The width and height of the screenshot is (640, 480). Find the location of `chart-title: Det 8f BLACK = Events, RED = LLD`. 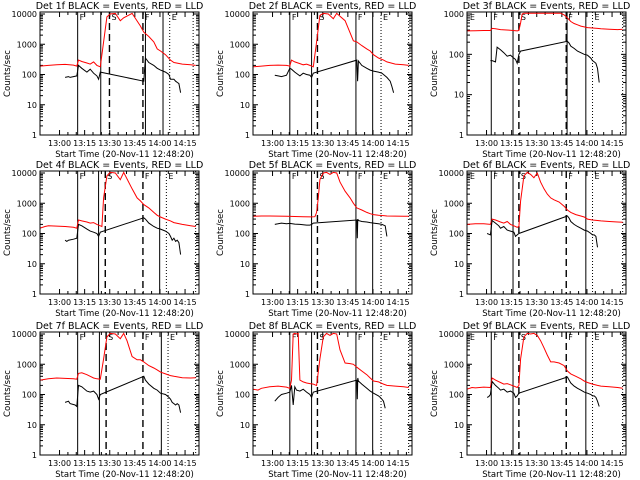

chart-title: Det 8f BLACK = Events, RED = LLD is located at coordinates (333, 326).